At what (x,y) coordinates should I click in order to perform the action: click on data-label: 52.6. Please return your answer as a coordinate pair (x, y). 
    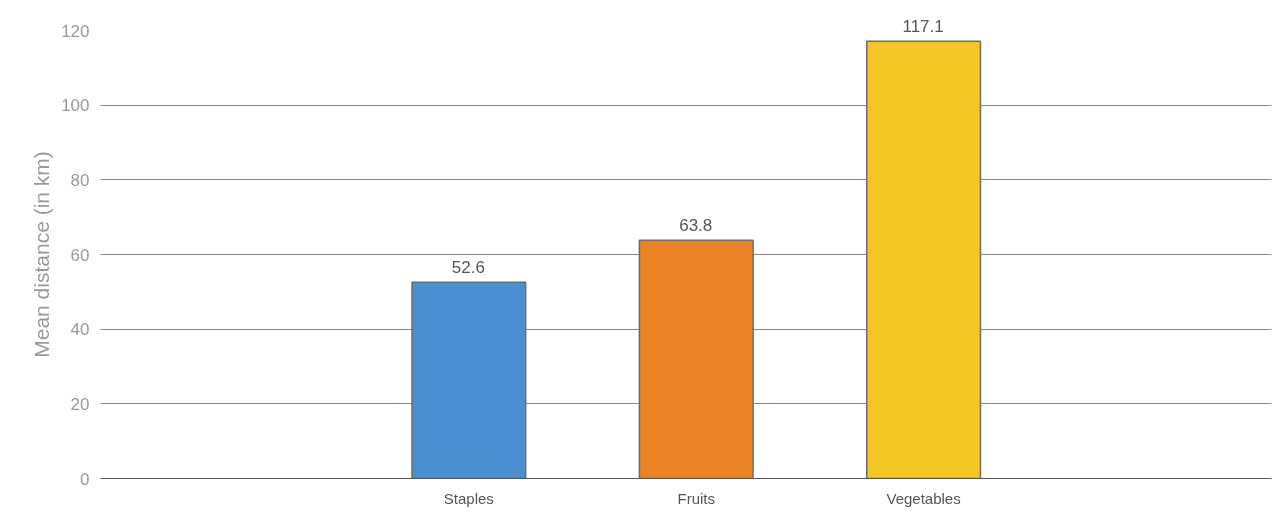
    Looking at the image, I should click on (468, 267).